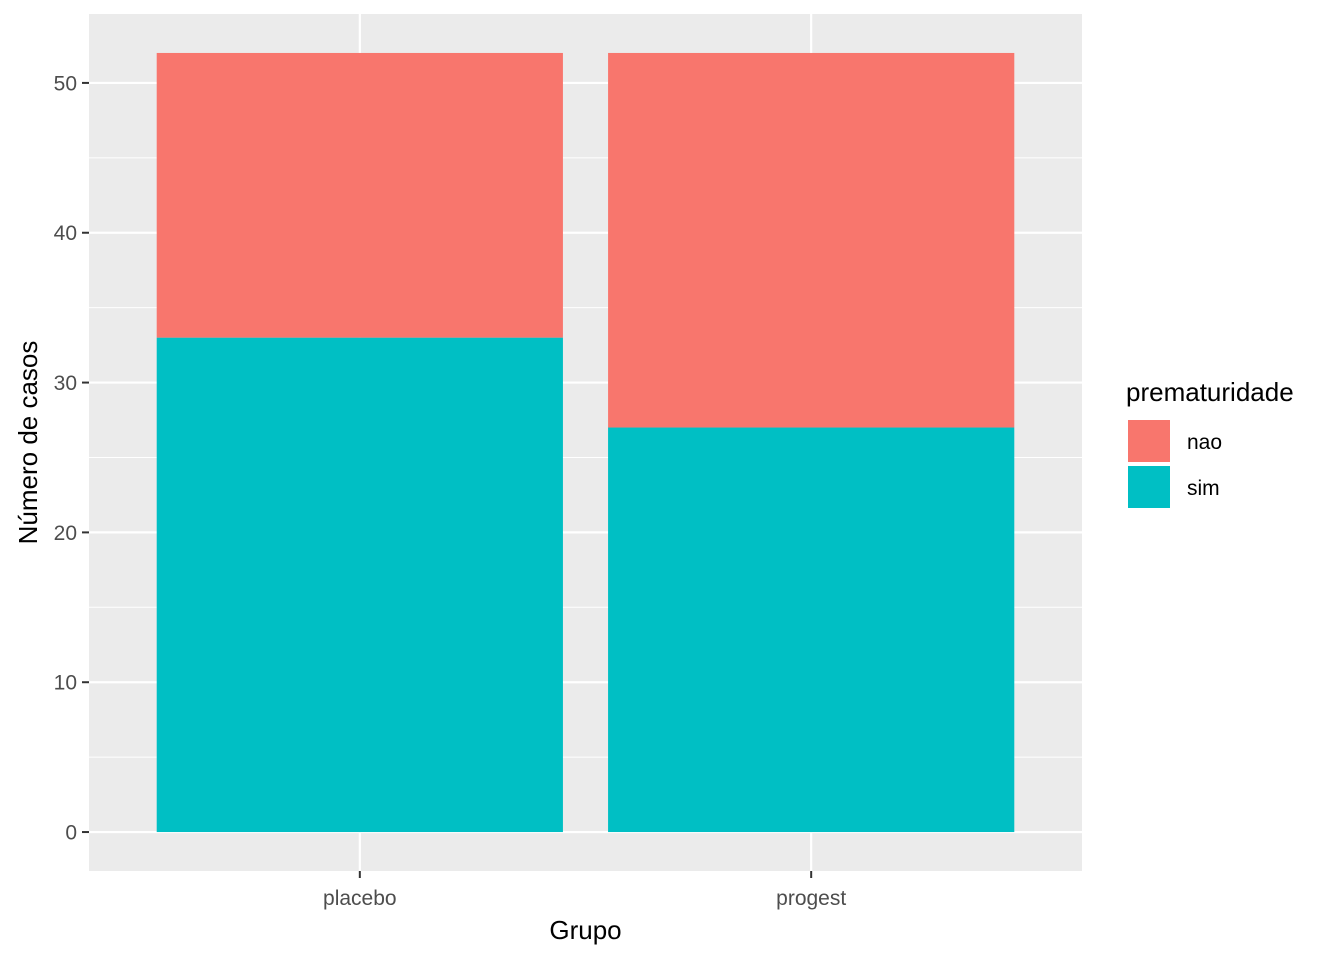 This screenshot has width=1344, height=960. What do you see at coordinates (359, 195) in the screenshot?
I see `bar-nao-placebo` at bounding box center [359, 195].